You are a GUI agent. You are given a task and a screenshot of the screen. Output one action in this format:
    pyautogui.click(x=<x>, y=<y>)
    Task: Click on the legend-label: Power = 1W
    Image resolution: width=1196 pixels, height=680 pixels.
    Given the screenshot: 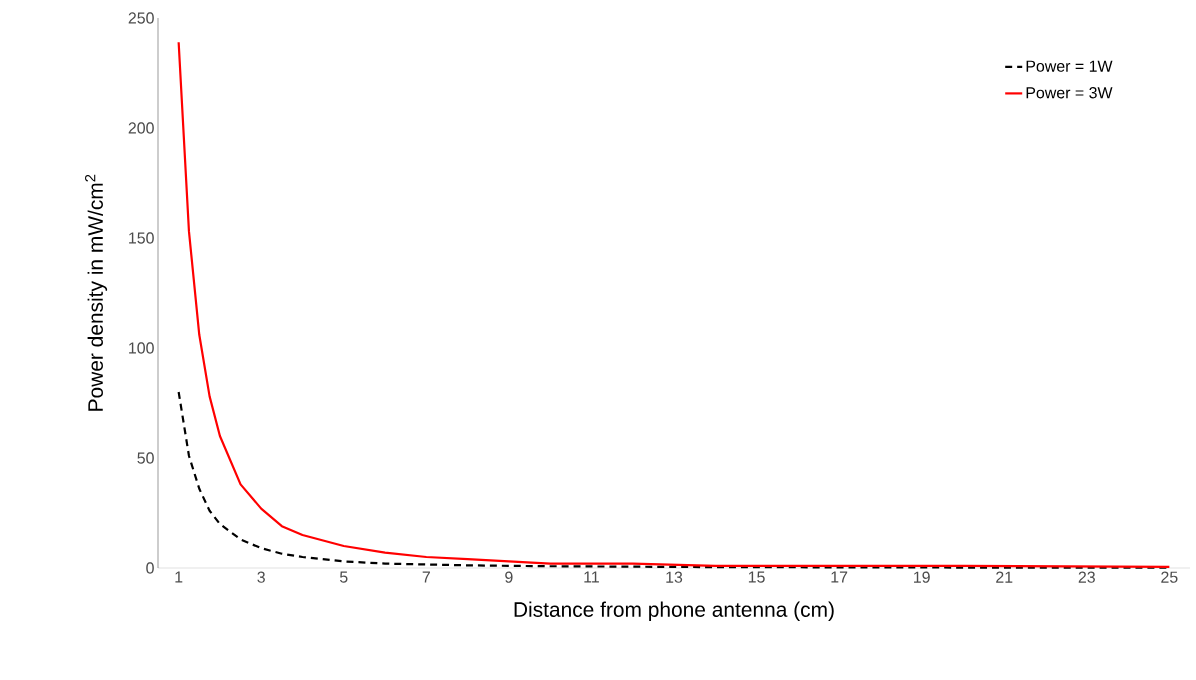 What is the action you would take?
    pyautogui.click(x=1069, y=66)
    